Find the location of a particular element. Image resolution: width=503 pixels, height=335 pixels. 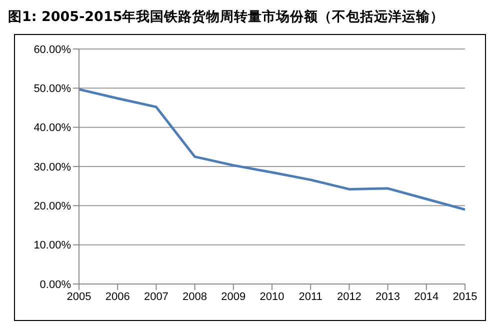

y-tick-label: 20.00% is located at coordinates (53, 206).